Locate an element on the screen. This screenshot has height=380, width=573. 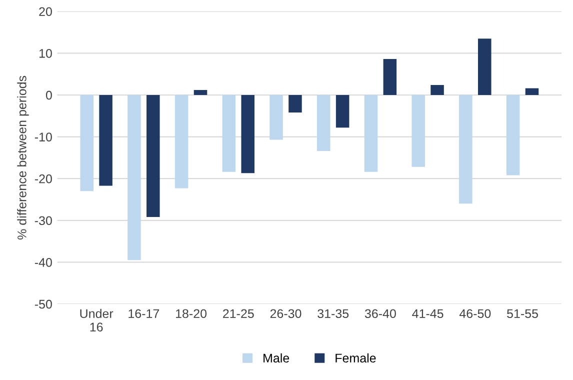
x-tick-label: 36-40 is located at coordinates (380, 313).